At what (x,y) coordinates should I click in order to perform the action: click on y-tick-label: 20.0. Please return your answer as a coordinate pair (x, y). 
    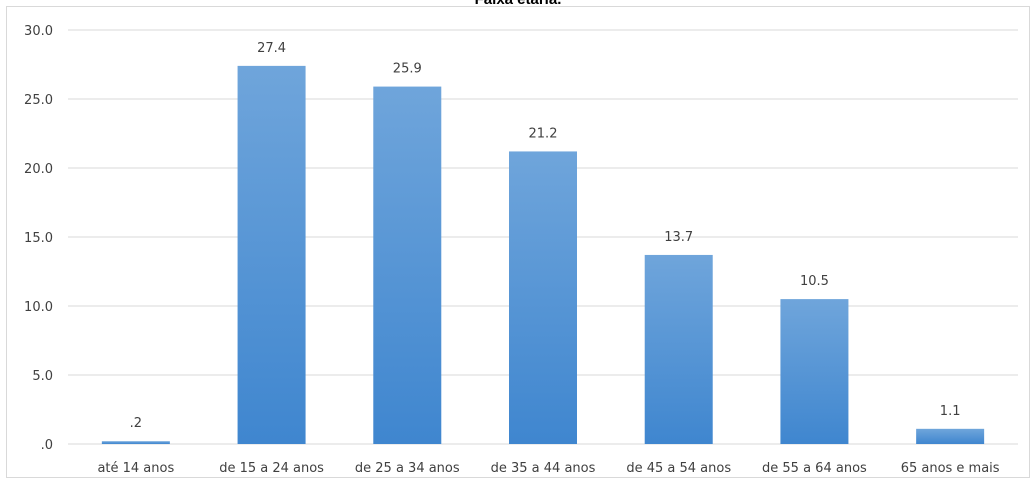
    Looking at the image, I should click on (38, 169).